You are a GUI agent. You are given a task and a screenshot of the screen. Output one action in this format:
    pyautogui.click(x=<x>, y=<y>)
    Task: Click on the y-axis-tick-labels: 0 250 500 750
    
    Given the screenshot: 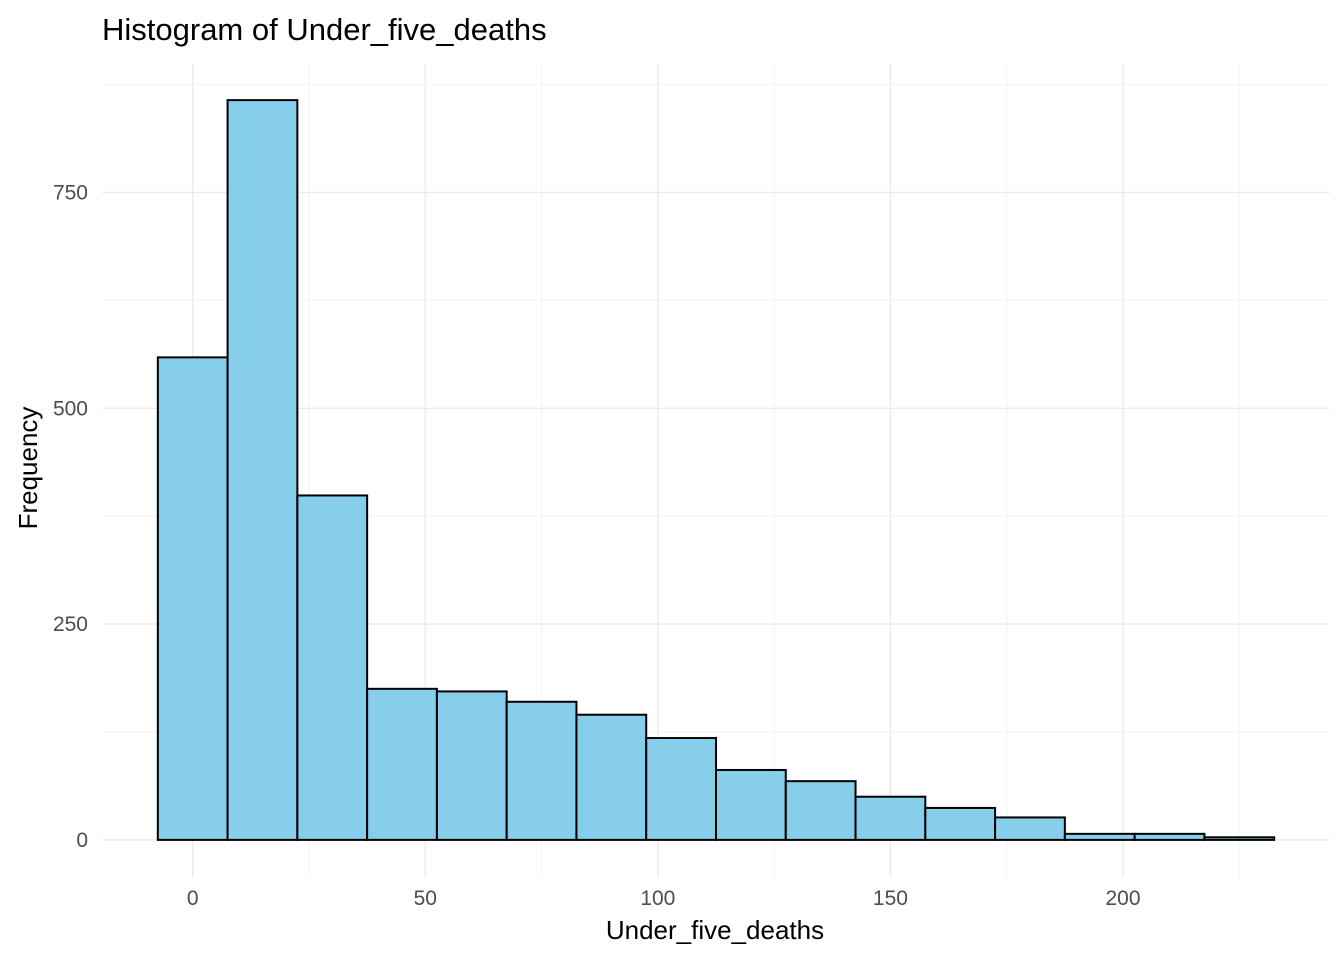 What is the action you would take?
    pyautogui.click(x=70, y=516)
    